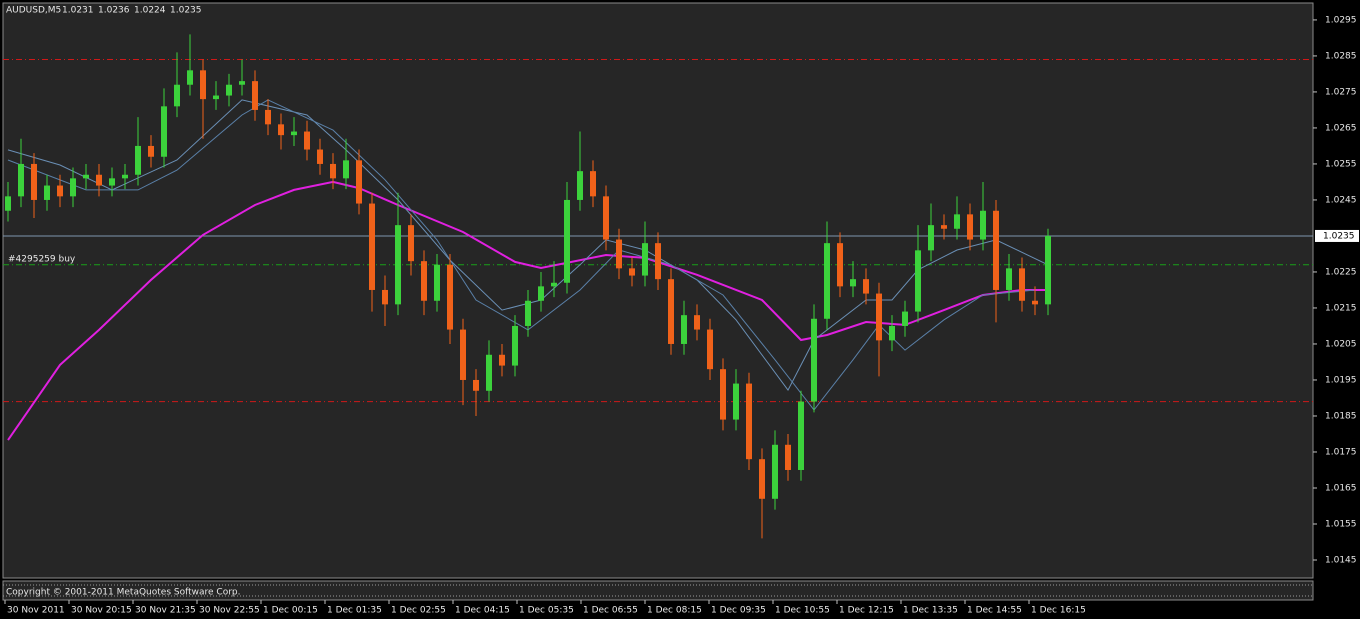 This screenshot has width=1360, height=619. I want to click on y-tick-label: 1.0155, so click(1341, 524).